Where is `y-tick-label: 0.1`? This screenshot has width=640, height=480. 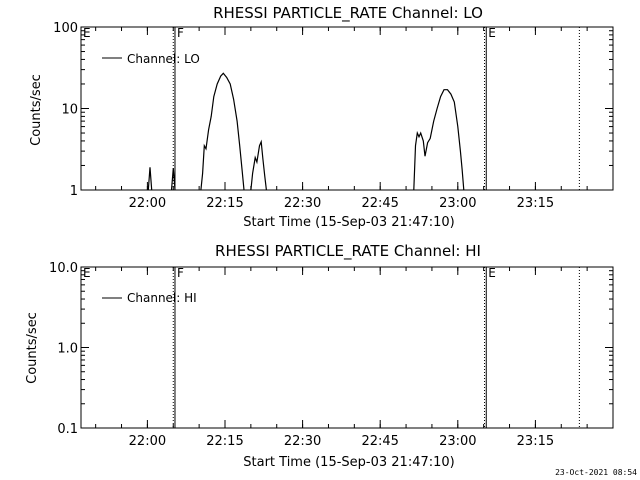 y-tick-label: 0.1 is located at coordinates (67, 429).